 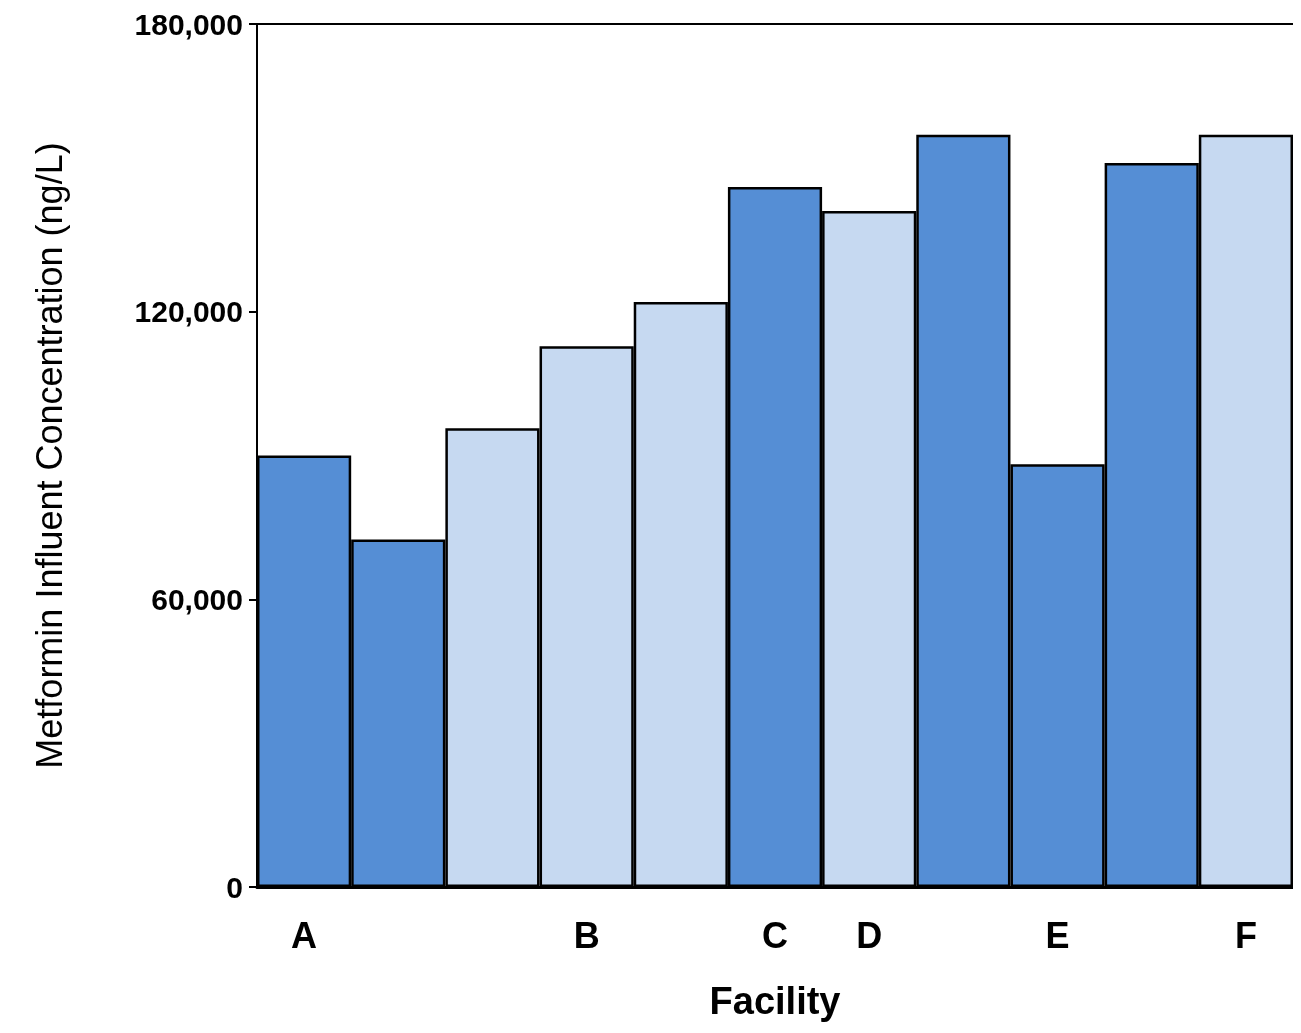 What do you see at coordinates (586, 935) in the screenshot?
I see `x-tick-label: B` at bounding box center [586, 935].